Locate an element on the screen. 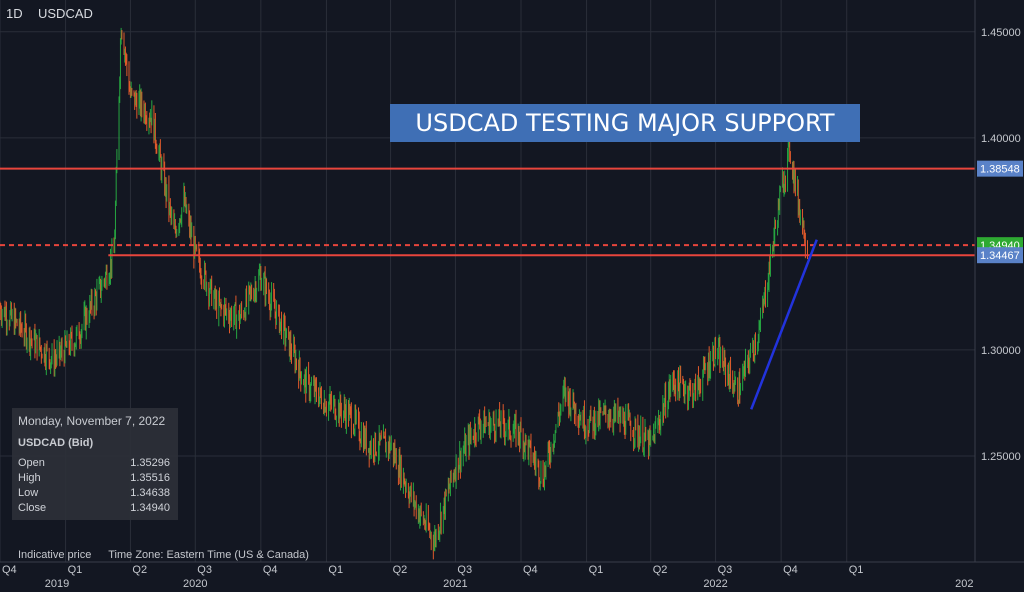 This screenshot has width=1024, height=592. info-value: 1.35516 is located at coordinates (150, 478).